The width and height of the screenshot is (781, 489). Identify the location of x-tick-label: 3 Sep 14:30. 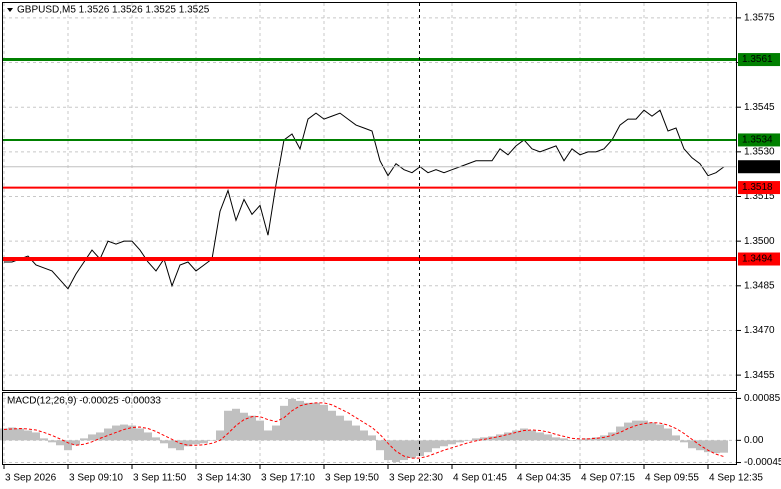
(224, 478).